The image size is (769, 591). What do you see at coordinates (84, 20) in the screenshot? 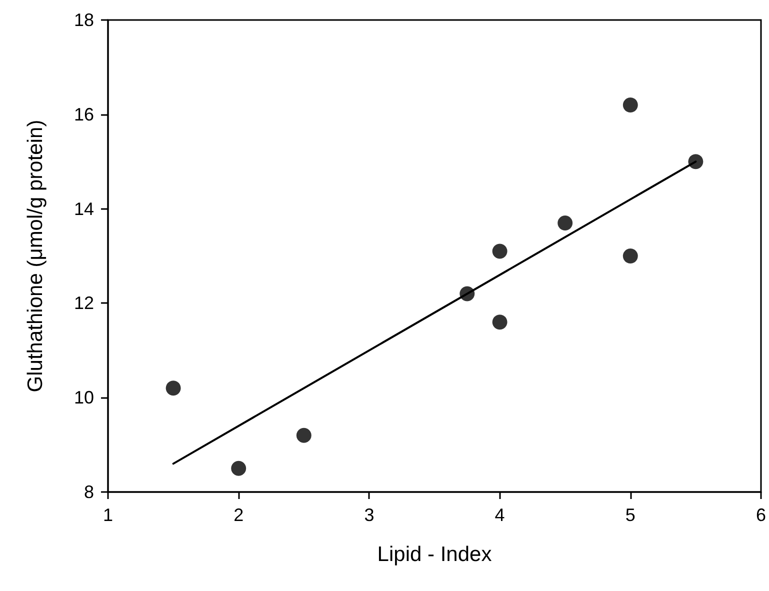
I see `y-tick-label: 18` at bounding box center [84, 20].